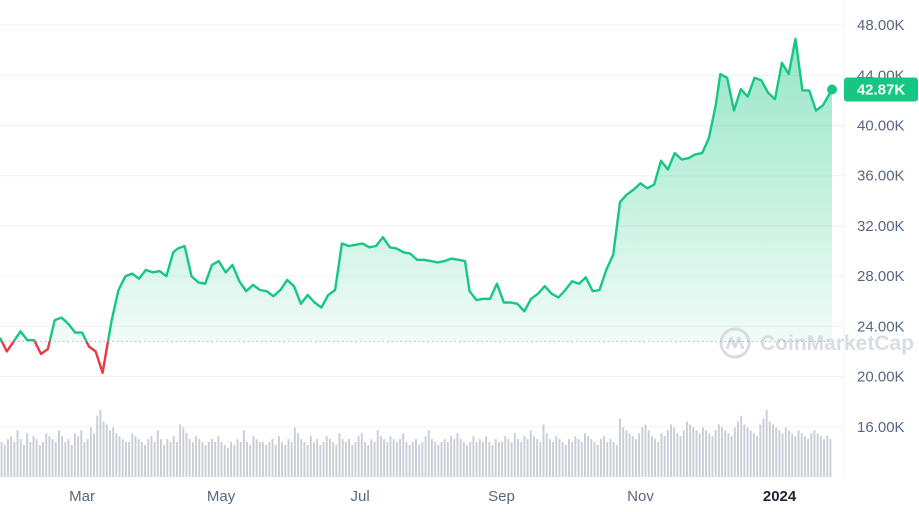 The width and height of the screenshot is (919, 512). What do you see at coordinates (82, 496) in the screenshot?
I see `x-tick-label: Mar` at bounding box center [82, 496].